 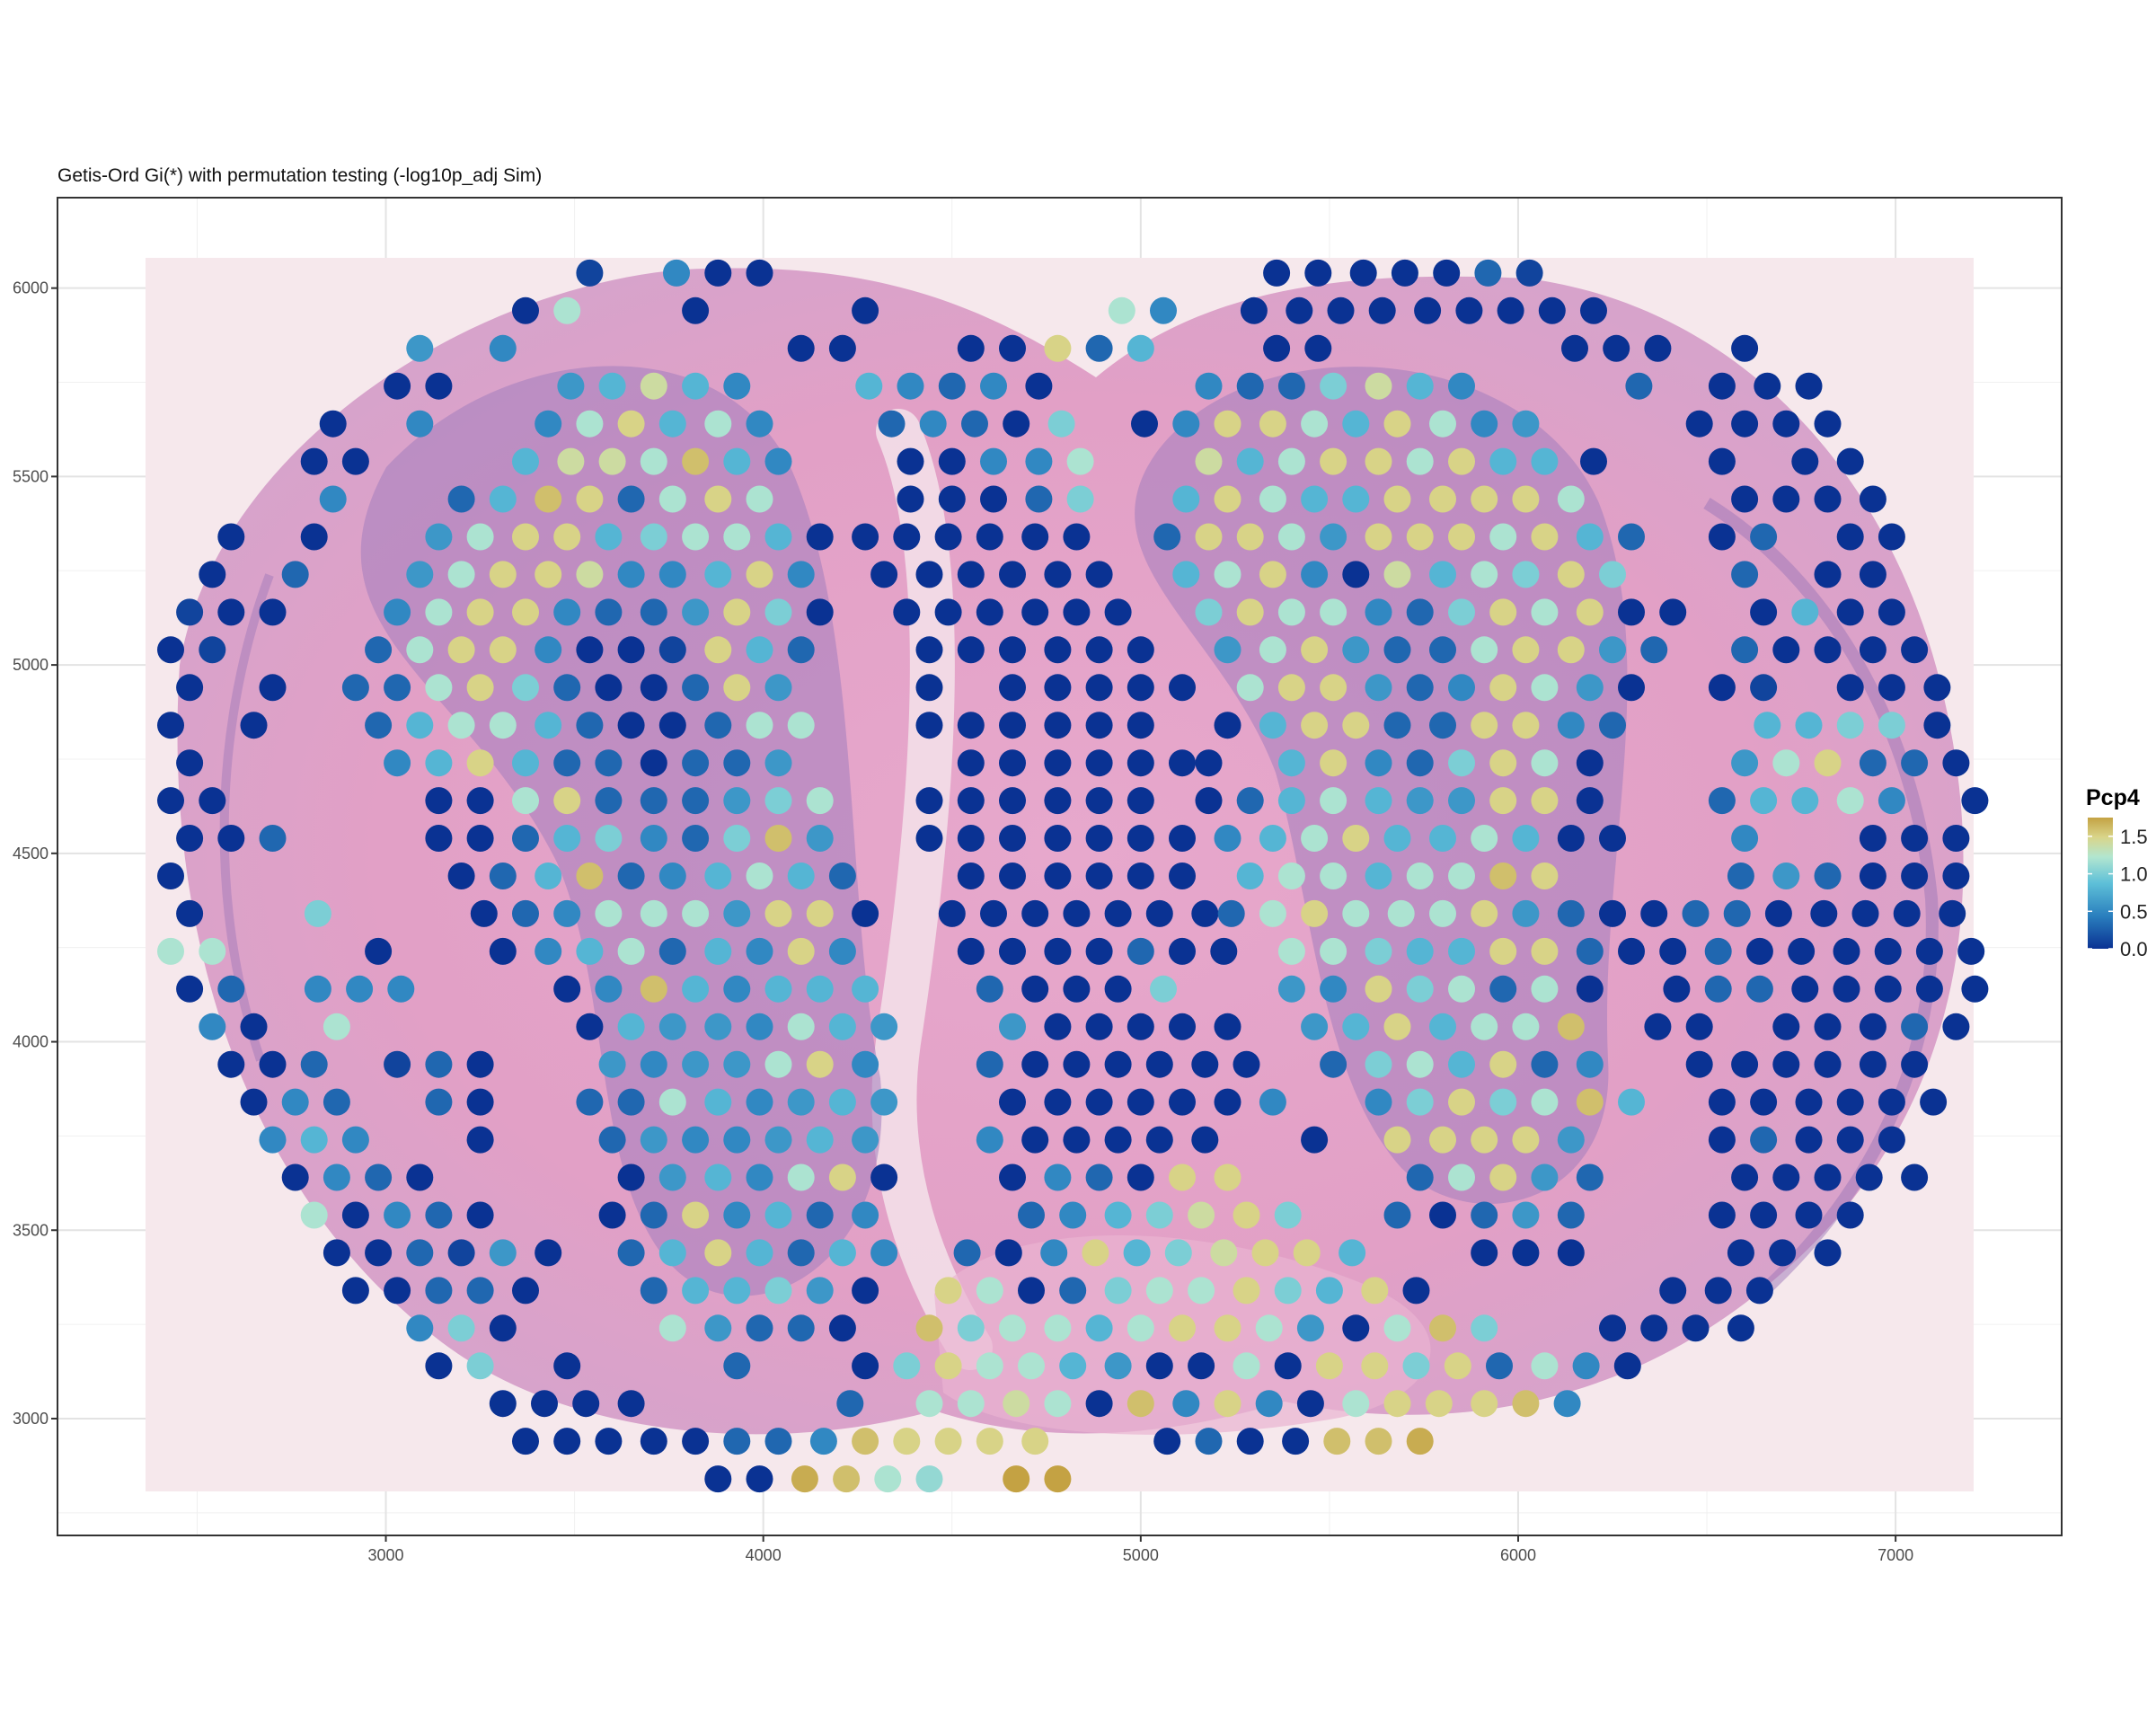 What do you see at coordinates (31, 853) in the screenshot?
I see `y-tick-label: 4500` at bounding box center [31, 853].